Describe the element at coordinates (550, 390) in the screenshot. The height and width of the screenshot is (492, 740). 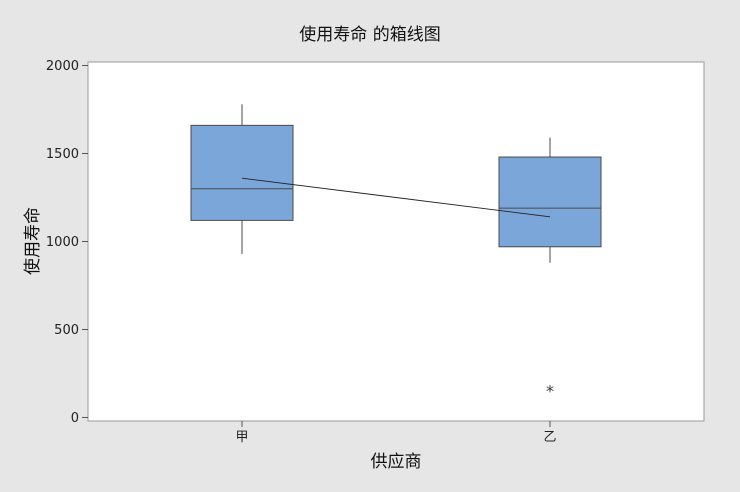
I see `outlier-point: *` at that location.